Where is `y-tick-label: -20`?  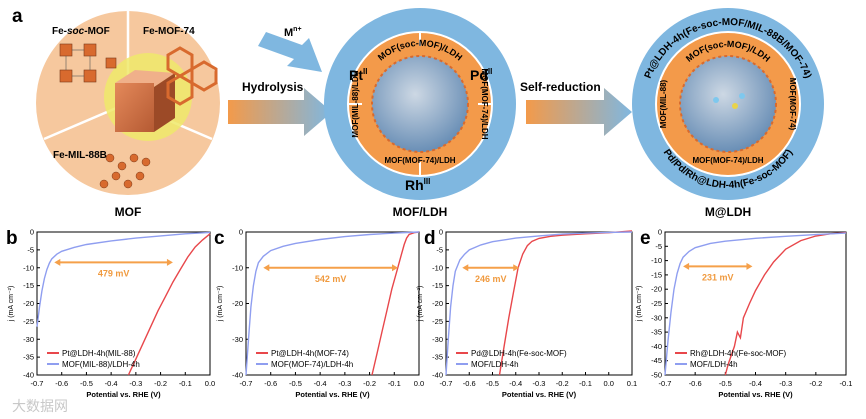
y-tick-label: -20 is located at coordinates (437, 303).